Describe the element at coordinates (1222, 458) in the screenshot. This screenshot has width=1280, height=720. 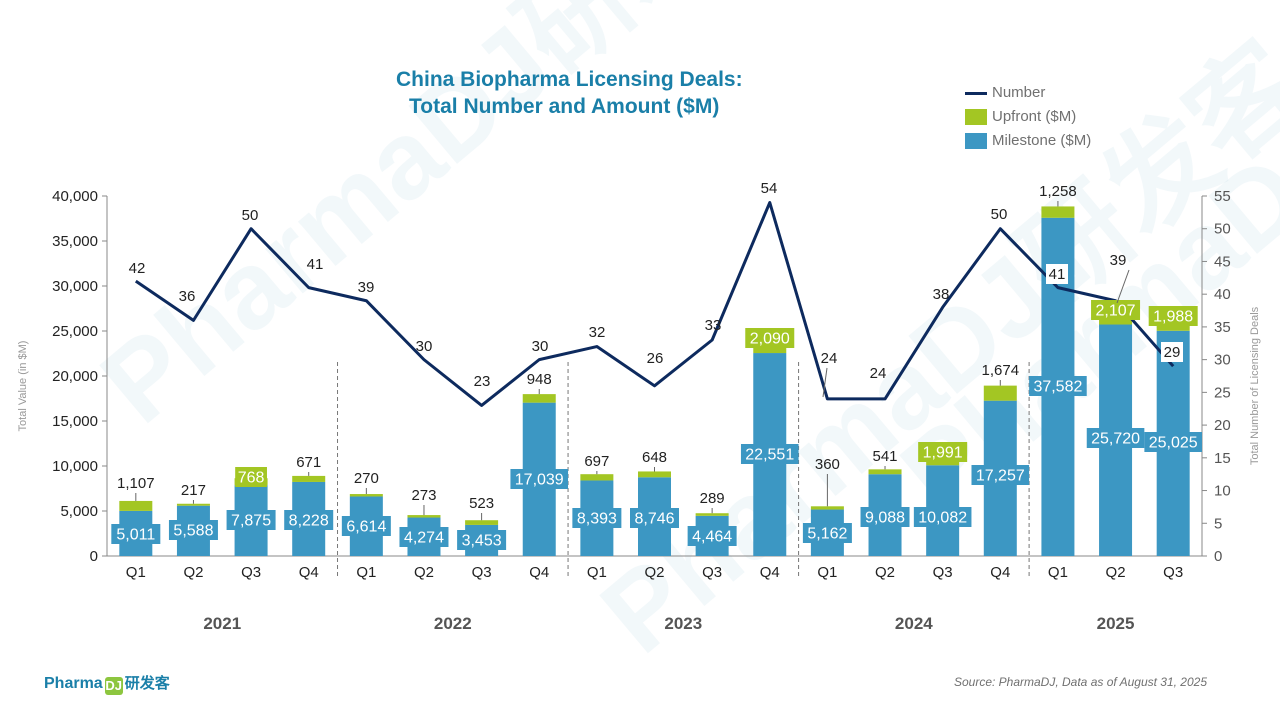
I see `y2-tick-label: 15` at that location.